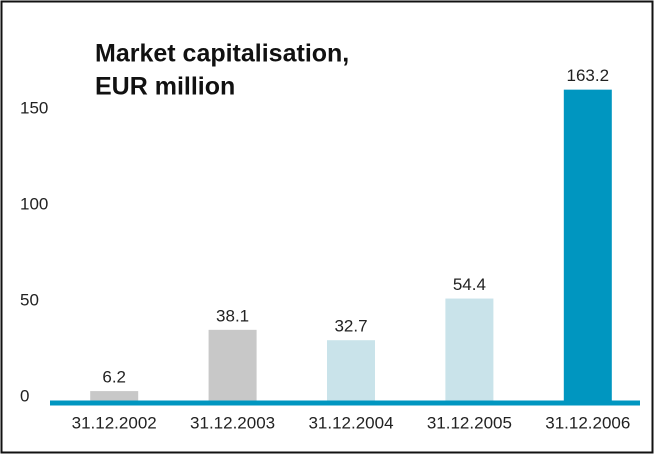  What do you see at coordinates (34, 203) in the screenshot?
I see `y-tick-label: 100` at bounding box center [34, 203].